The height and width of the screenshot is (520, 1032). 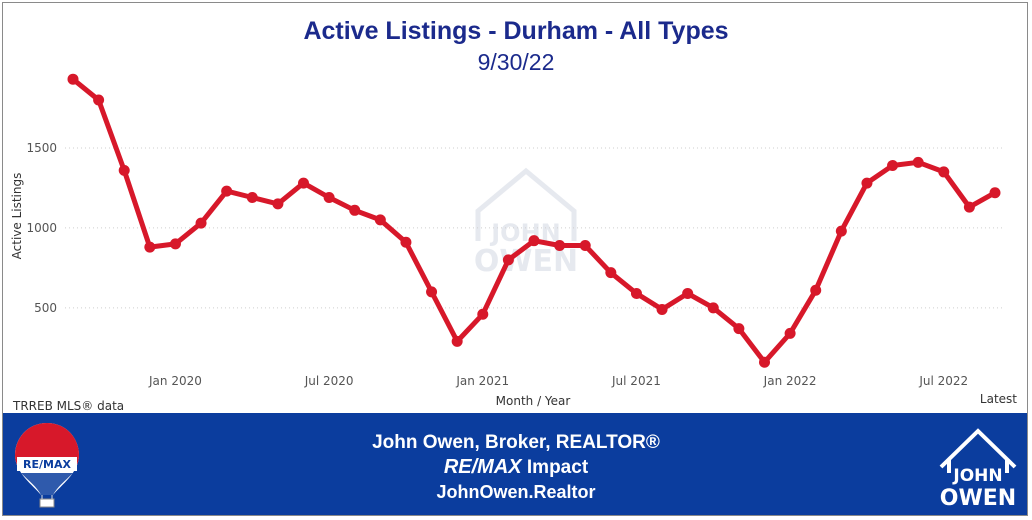 I want to click on y-axis-title: Active Listings, so click(x=17, y=216).